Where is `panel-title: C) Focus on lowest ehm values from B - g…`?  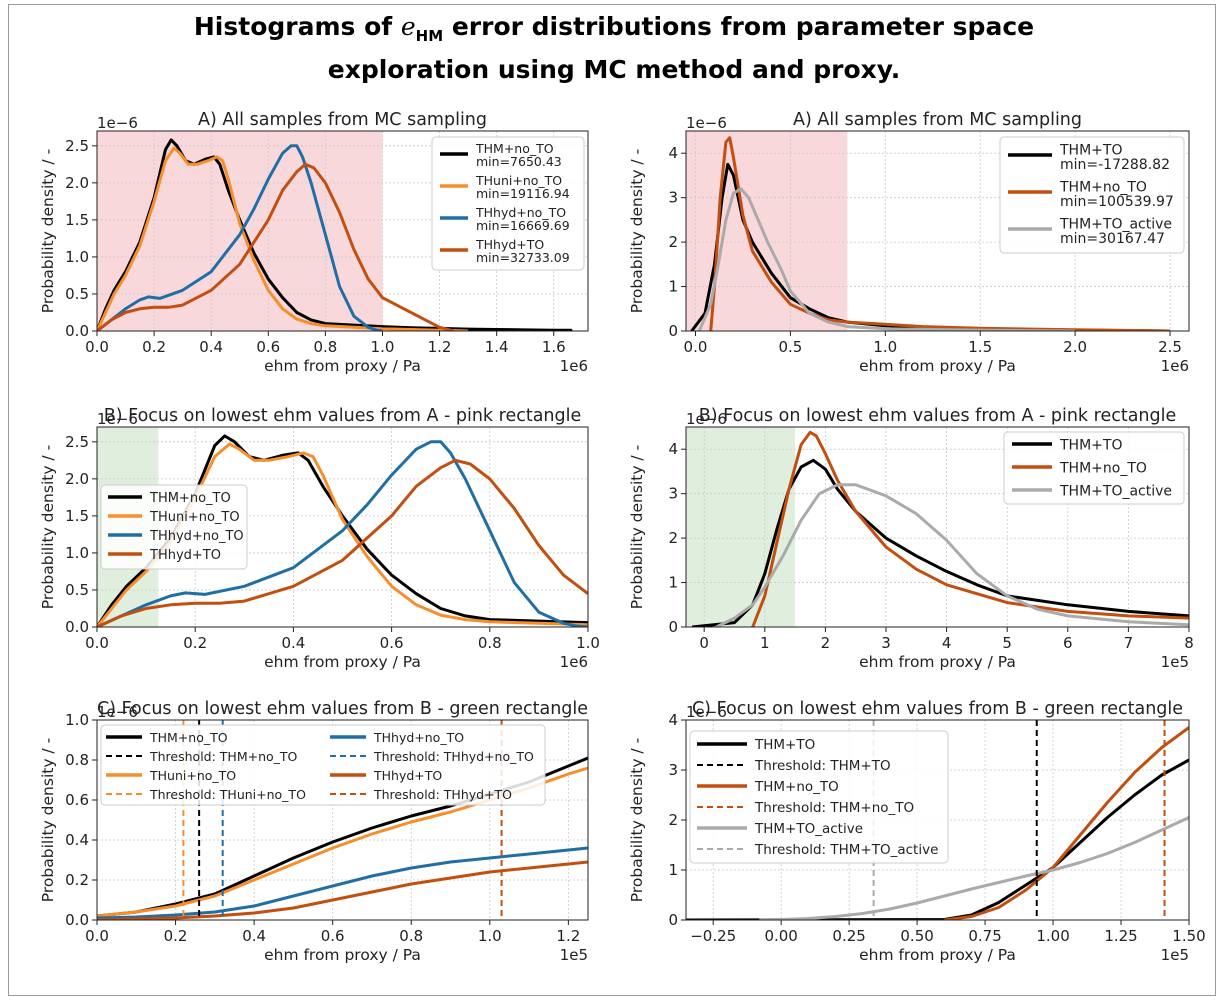
panel-title: C) Focus on lowest ehm values from B - g… is located at coordinates (342, 709).